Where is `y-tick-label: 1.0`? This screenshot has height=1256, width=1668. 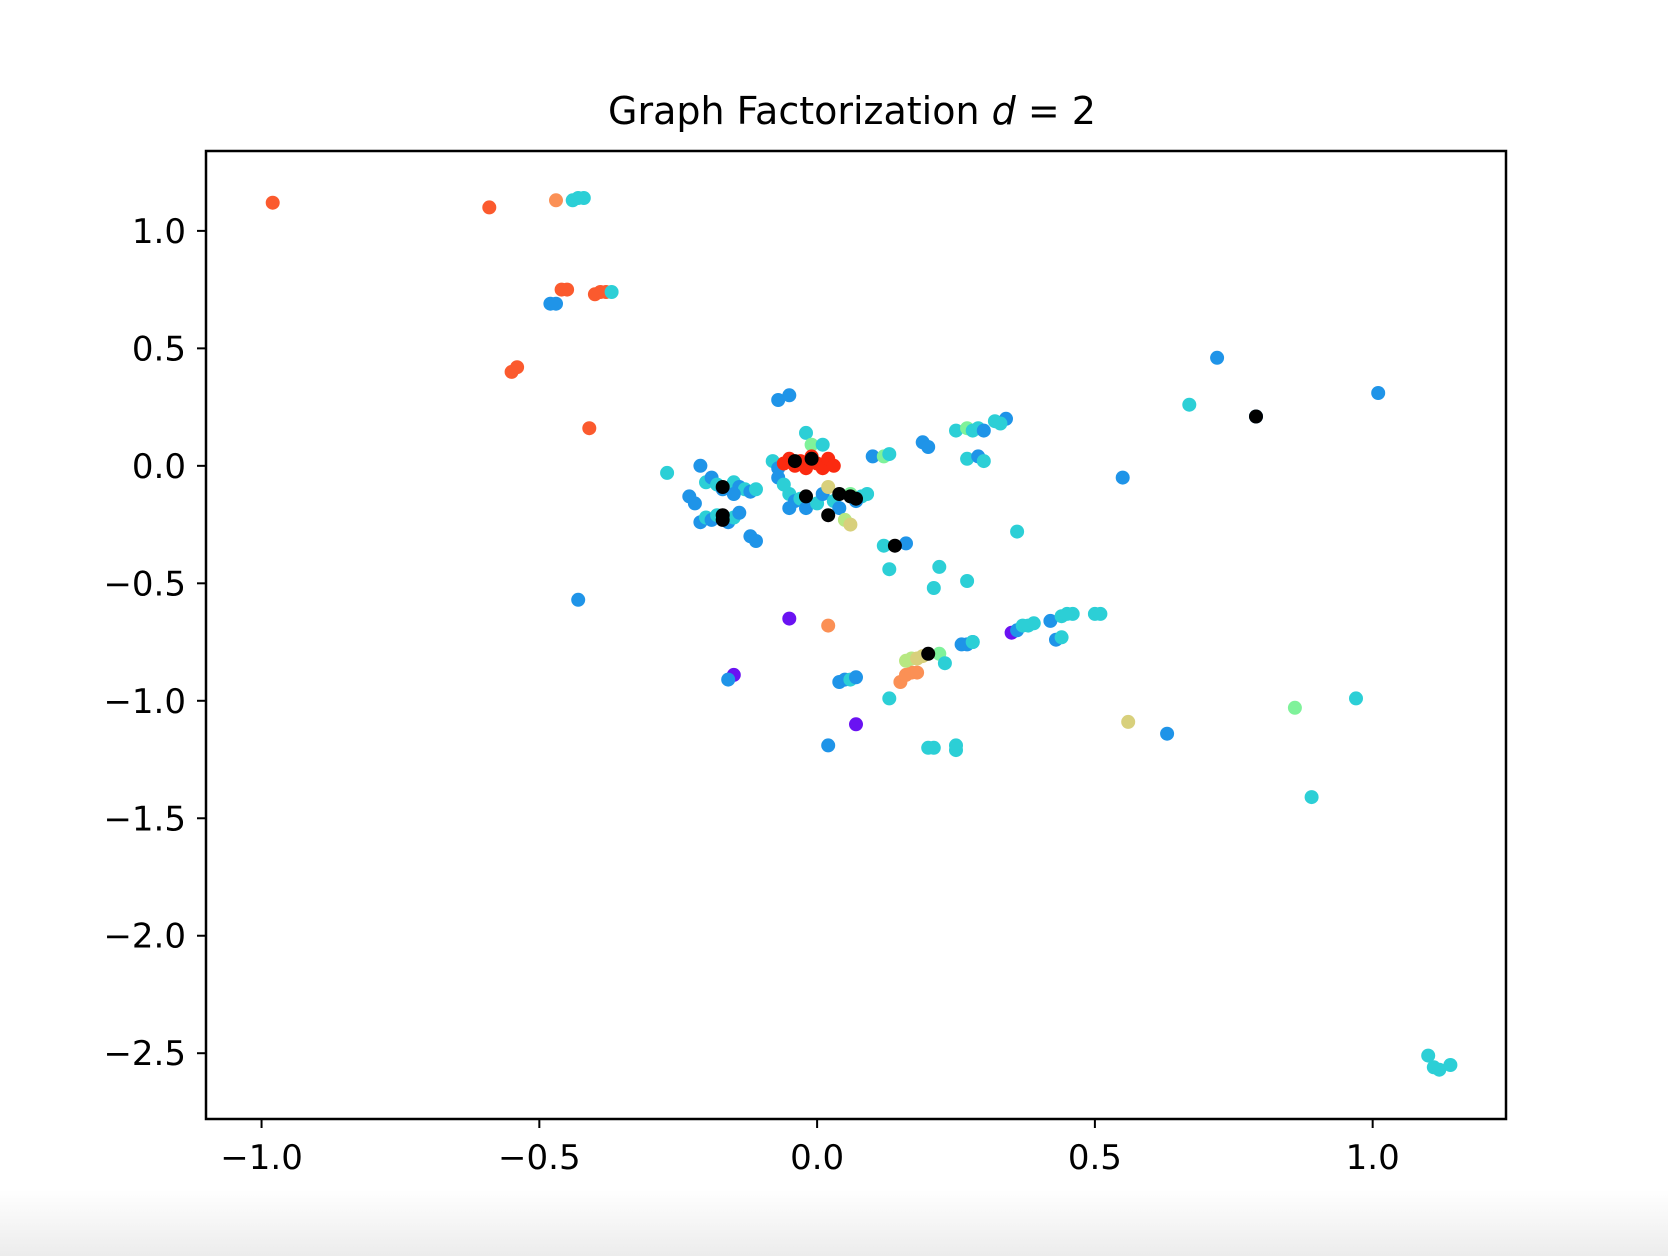 y-tick-label: 1.0 is located at coordinates (159, 232).